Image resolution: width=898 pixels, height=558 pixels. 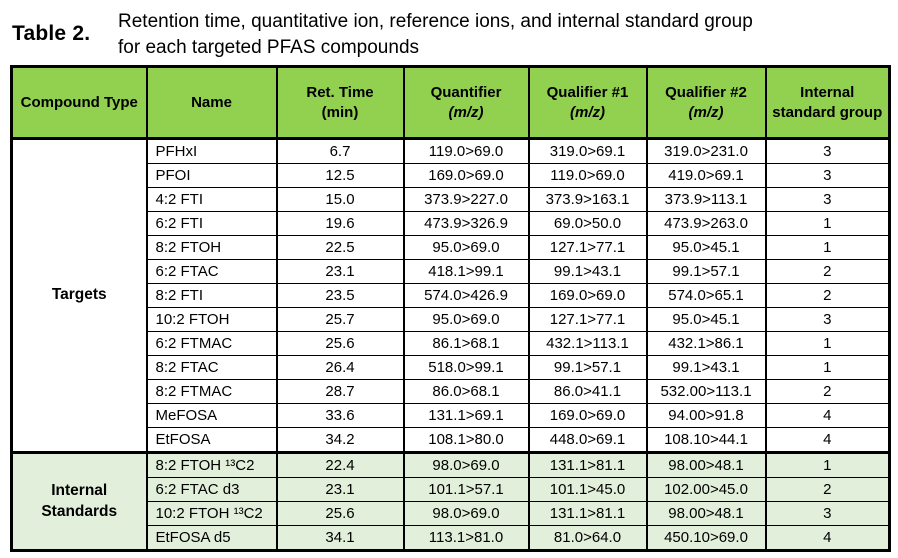 I want to click on cell-qualifier-2: 450.10>69.0, so click(x=706, y=538).